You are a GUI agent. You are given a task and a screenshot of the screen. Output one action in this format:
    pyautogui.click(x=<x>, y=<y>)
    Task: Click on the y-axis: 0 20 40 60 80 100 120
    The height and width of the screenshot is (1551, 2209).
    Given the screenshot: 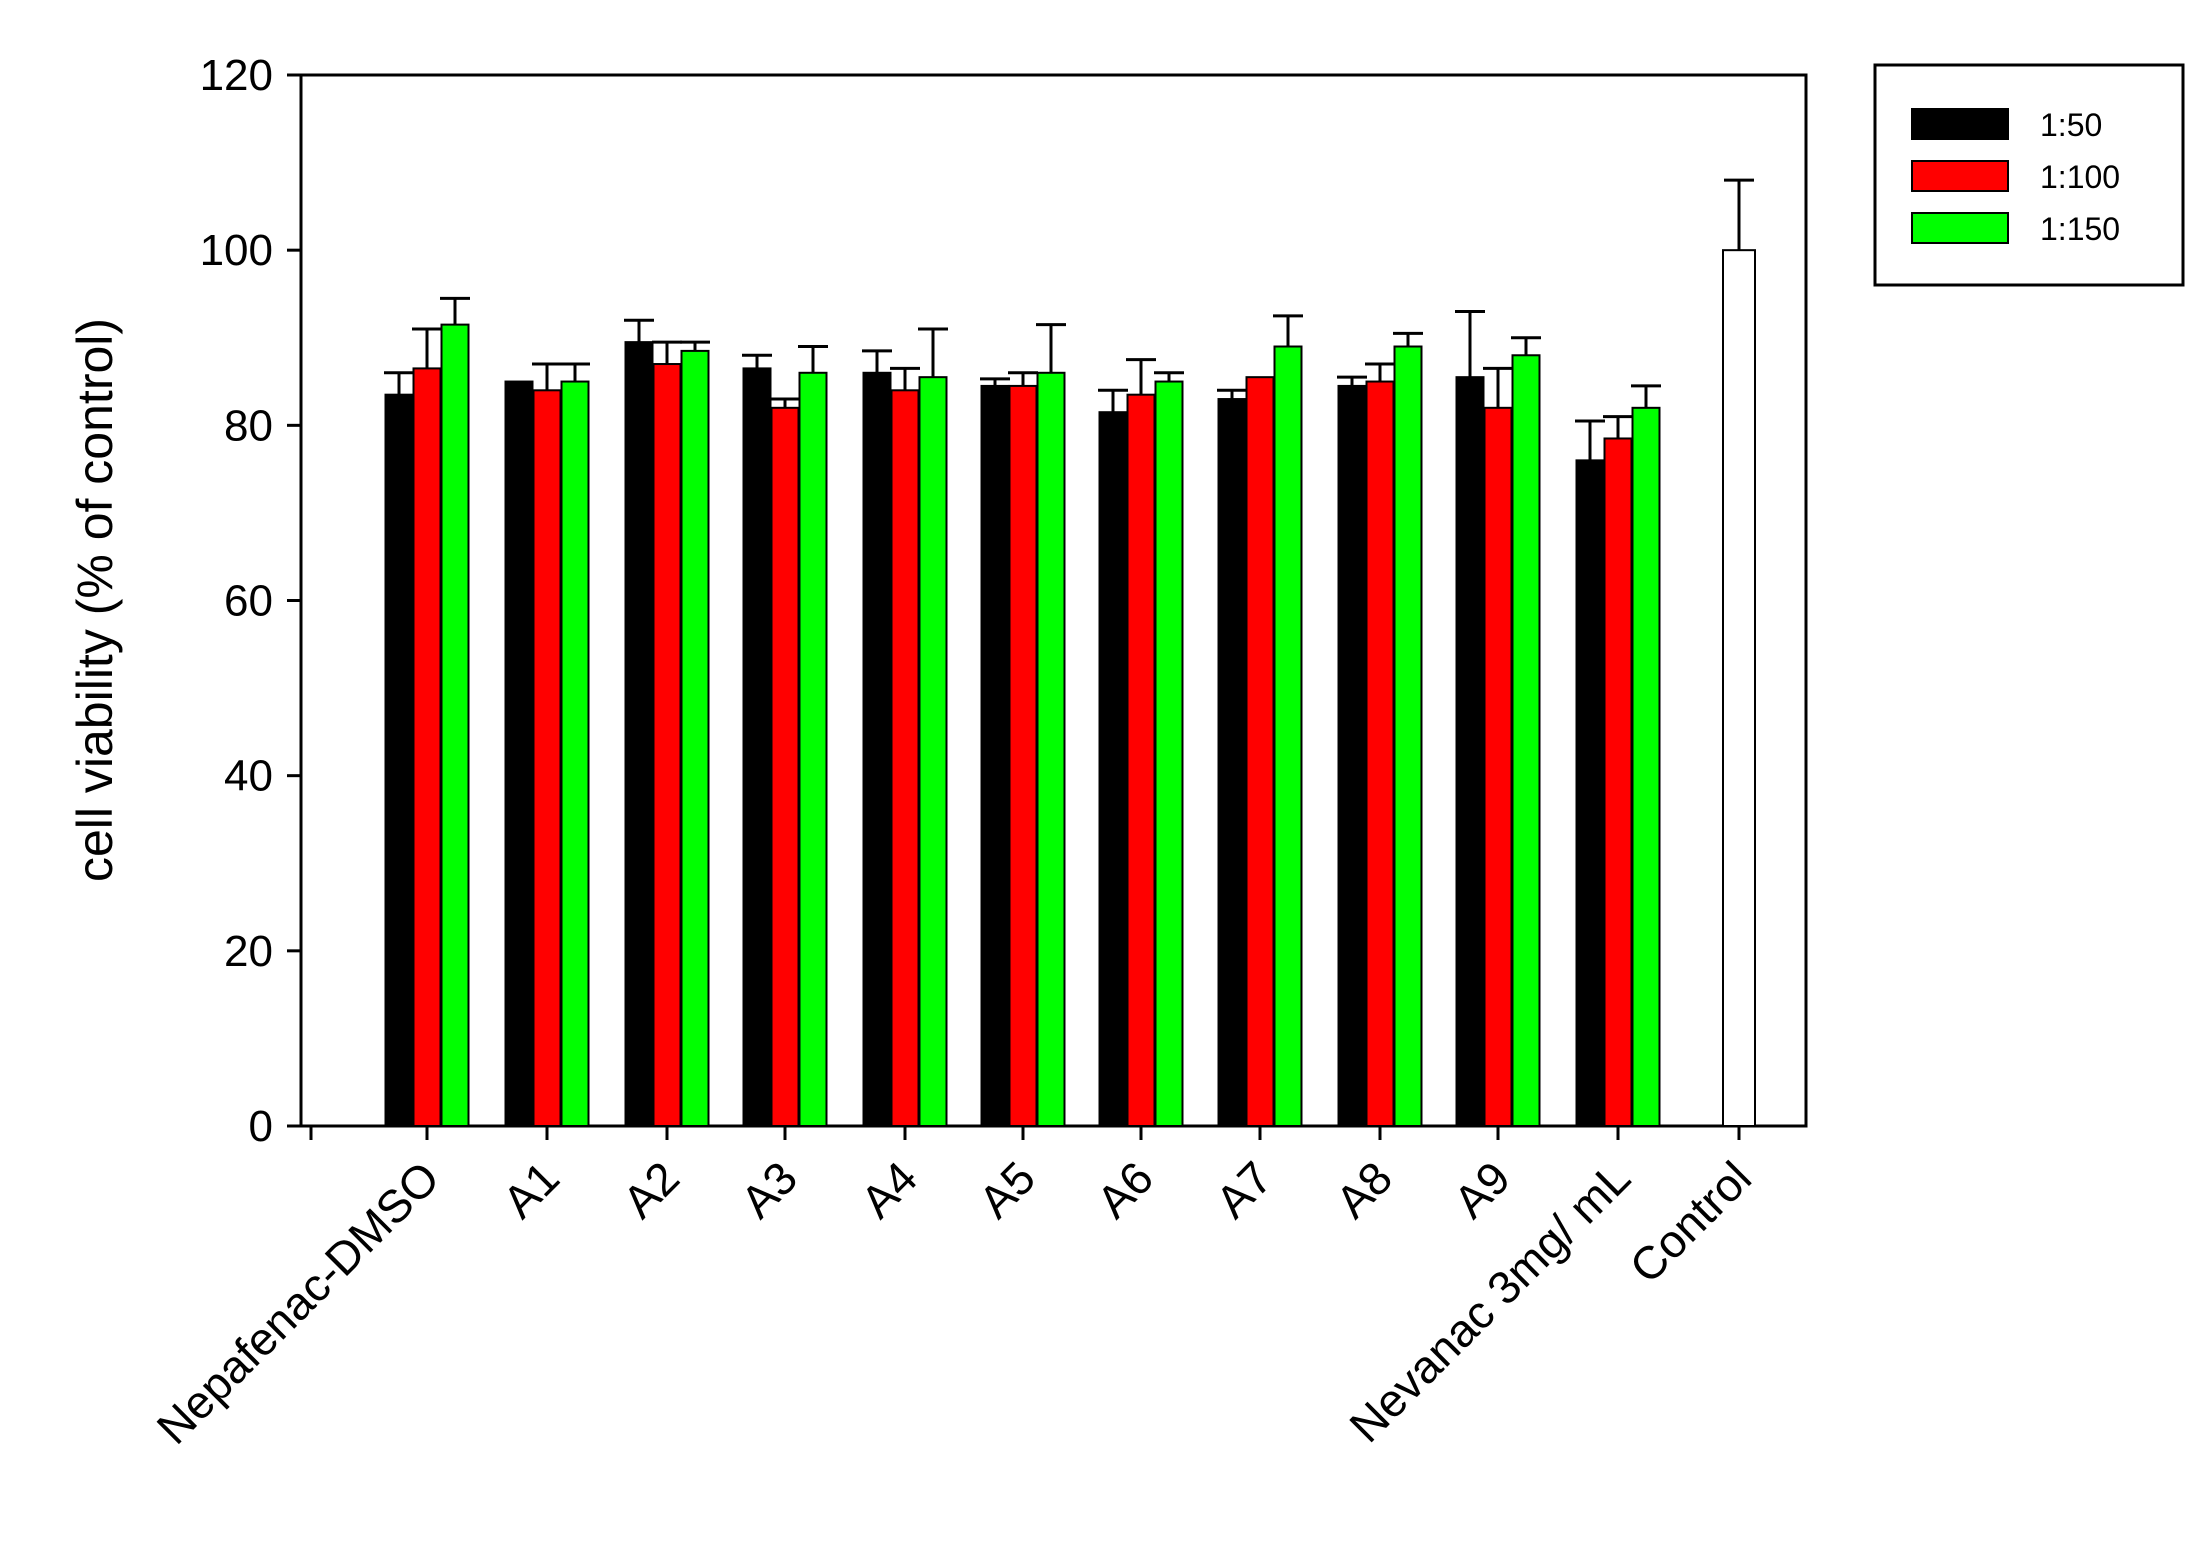 What is the action you would take?
    pyautogui.click(x=250, y=601)
    